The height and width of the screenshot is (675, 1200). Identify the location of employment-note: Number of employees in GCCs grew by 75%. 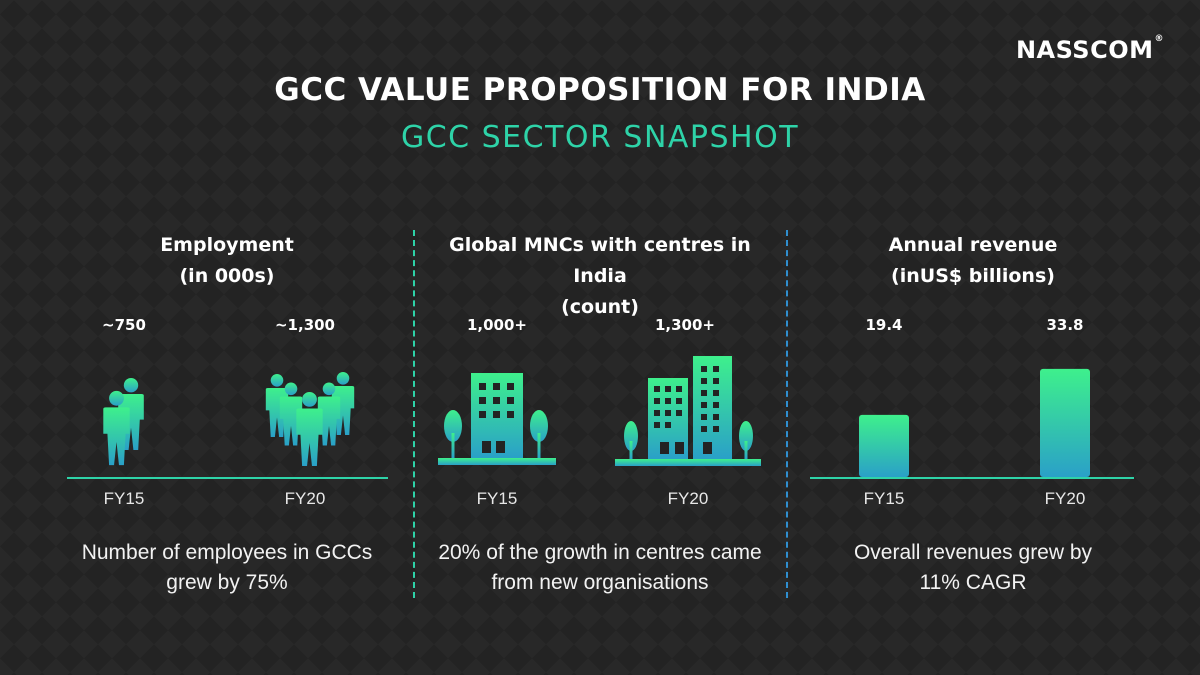
(227, 568).